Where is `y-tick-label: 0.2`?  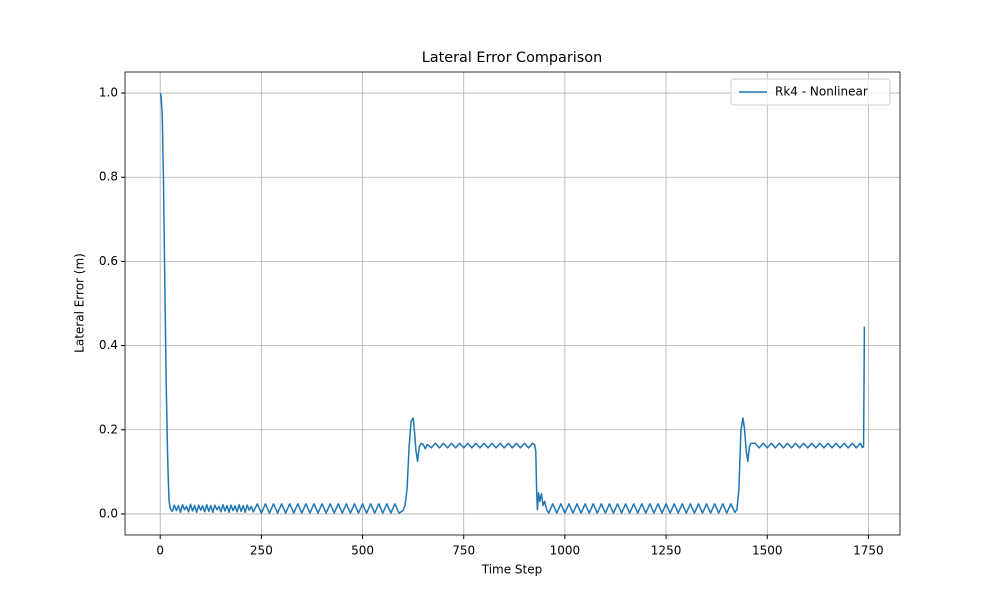
y-tick-label: 0.2 is located at coordinates (108, 429).